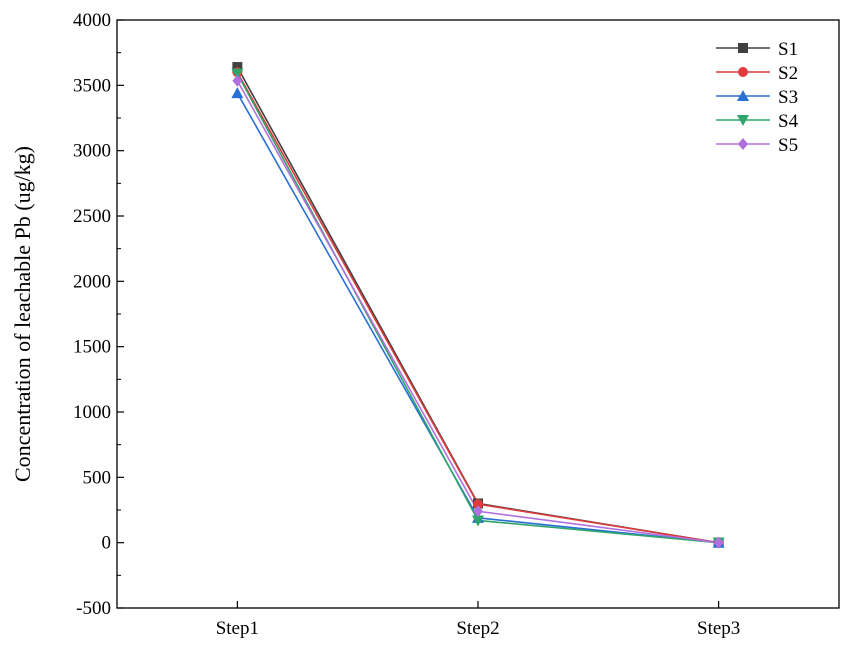 The height and width of the screenshot is (648, 851). I want to click on y-tick-label: -500, so click(93, 608).